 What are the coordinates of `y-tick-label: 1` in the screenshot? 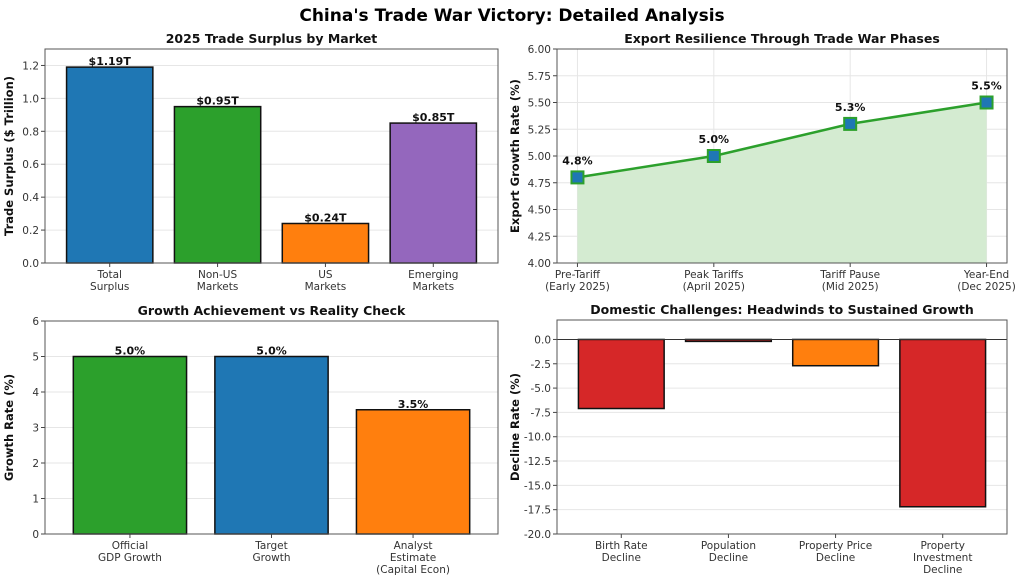 It's located at (35, 500).